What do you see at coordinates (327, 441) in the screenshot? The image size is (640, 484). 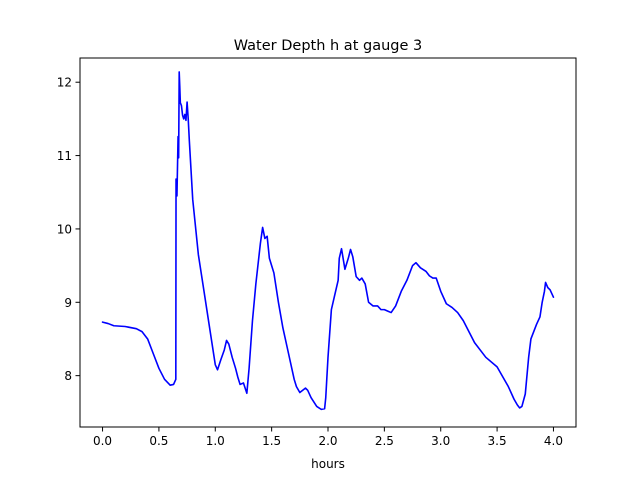 I see `x-tick-label: 2.0` at bounding box center [327, 441].